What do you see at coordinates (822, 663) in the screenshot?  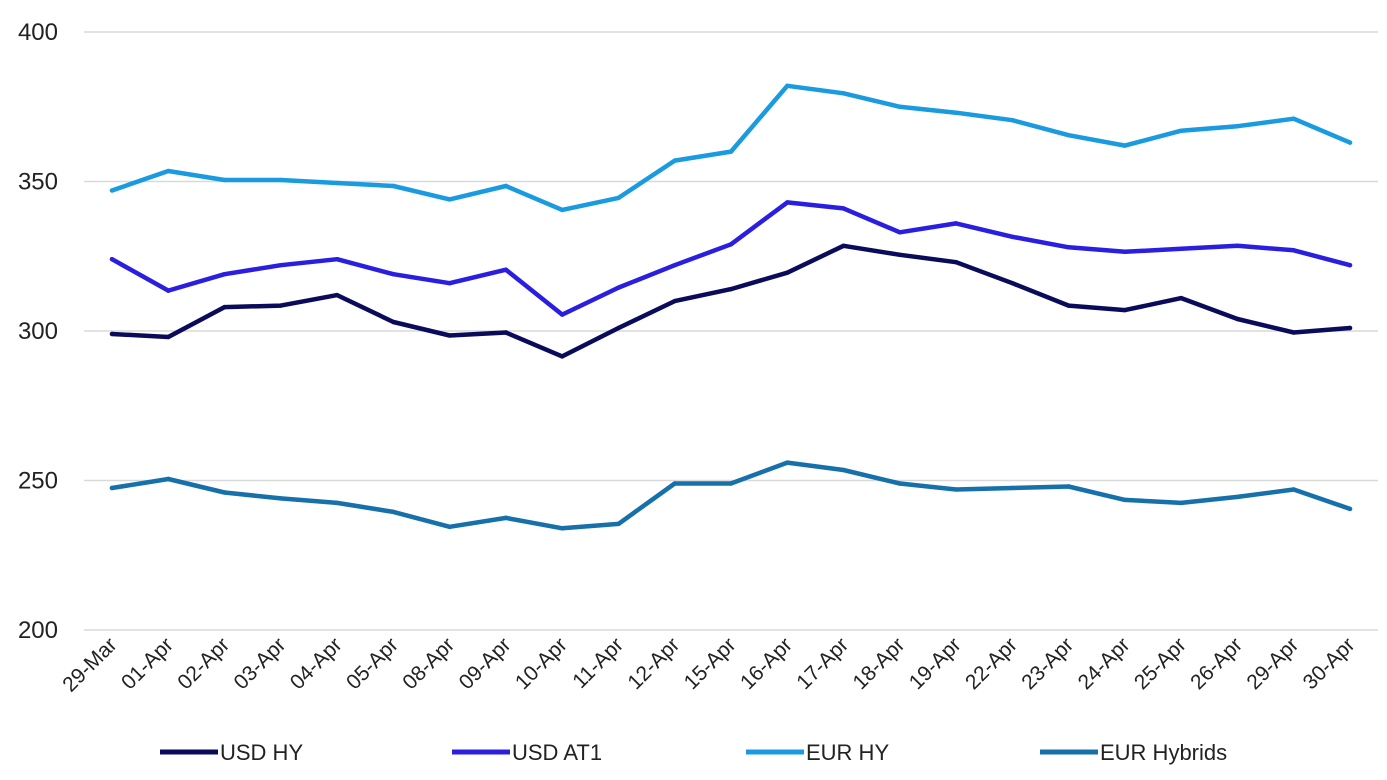 I see `x-tick-label: 17-Apr` at bounding box center [822, 663].